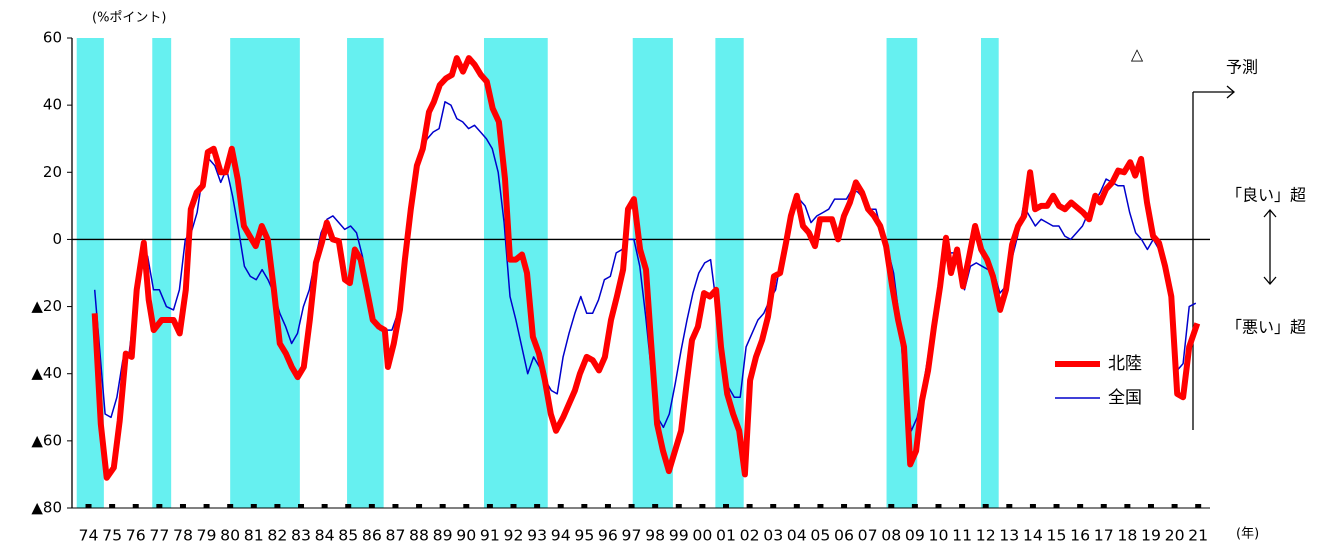 The height and width of the screenshot is (553, 1344). I want to click on forecast-label: 予測, so click(1242, 67).